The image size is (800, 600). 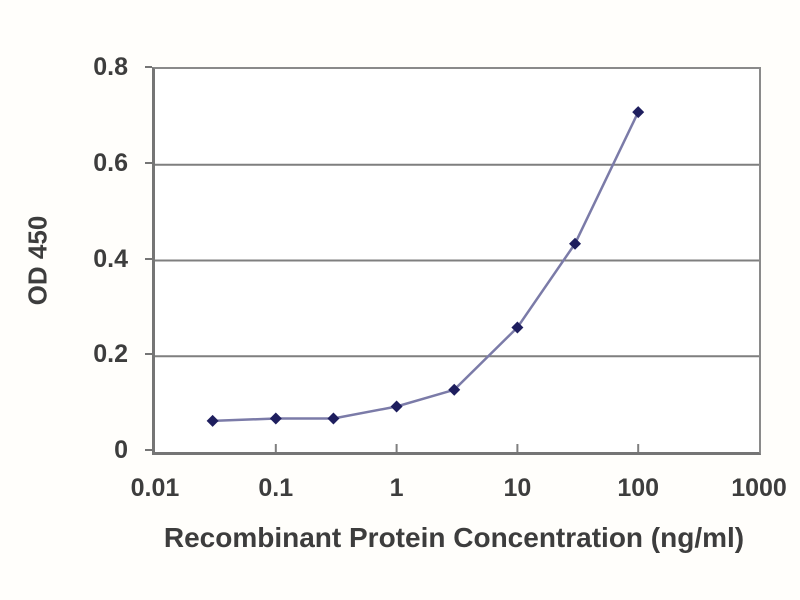 I want to click on x-tick-label: 0.01, so click(x=155, y=488).